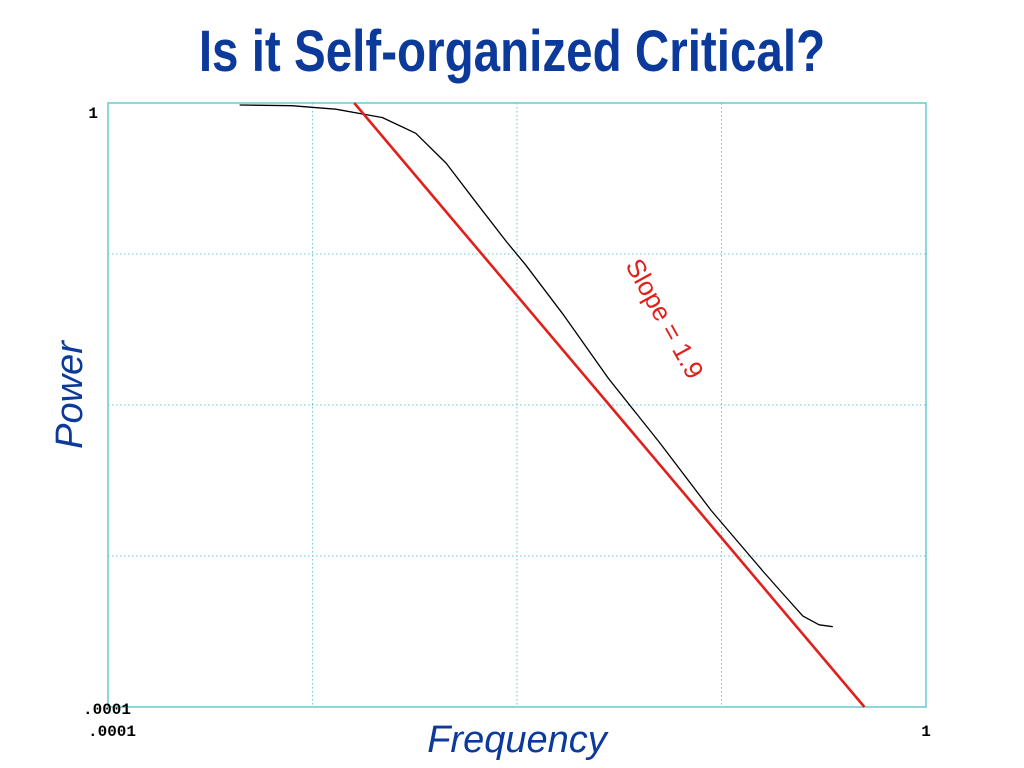 The height and width of the screenshot is (768, 1024). I want to click on x-tick-label-left: .0001, so click(112, 732).